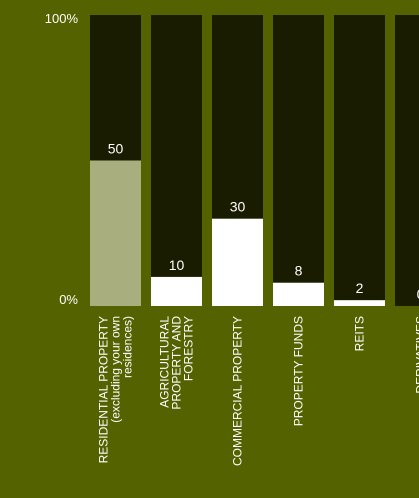 The image size is (419, 498). I want to click on bar-value-label: 0, so click(418, 294).